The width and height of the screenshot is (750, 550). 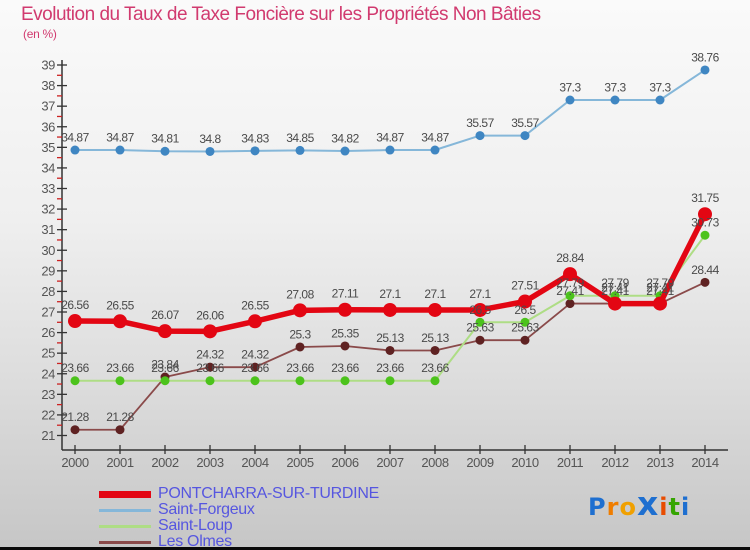 I want to click on bottom-border-line, so click(x=375, y=548).